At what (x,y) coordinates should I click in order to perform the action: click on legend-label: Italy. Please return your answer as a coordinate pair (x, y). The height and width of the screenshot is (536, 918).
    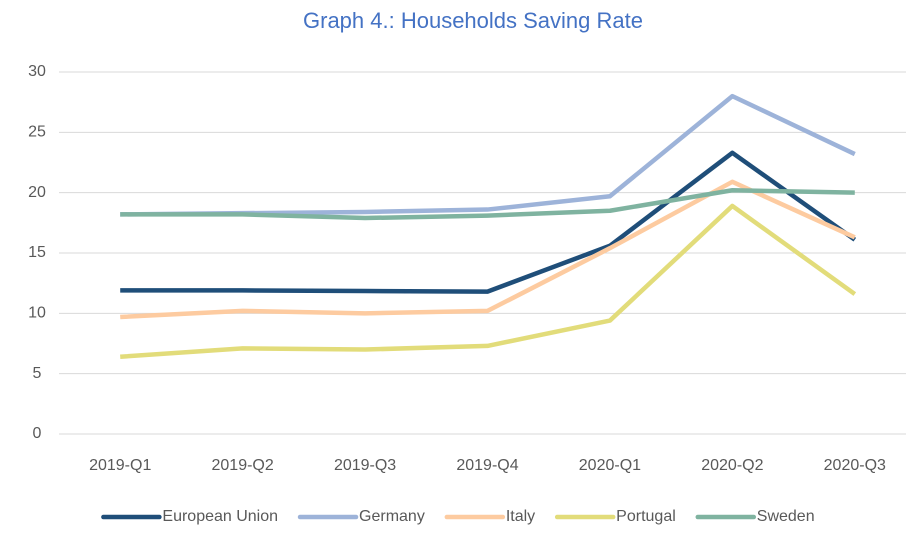
    Looking at the image, I should click on (520, 516).